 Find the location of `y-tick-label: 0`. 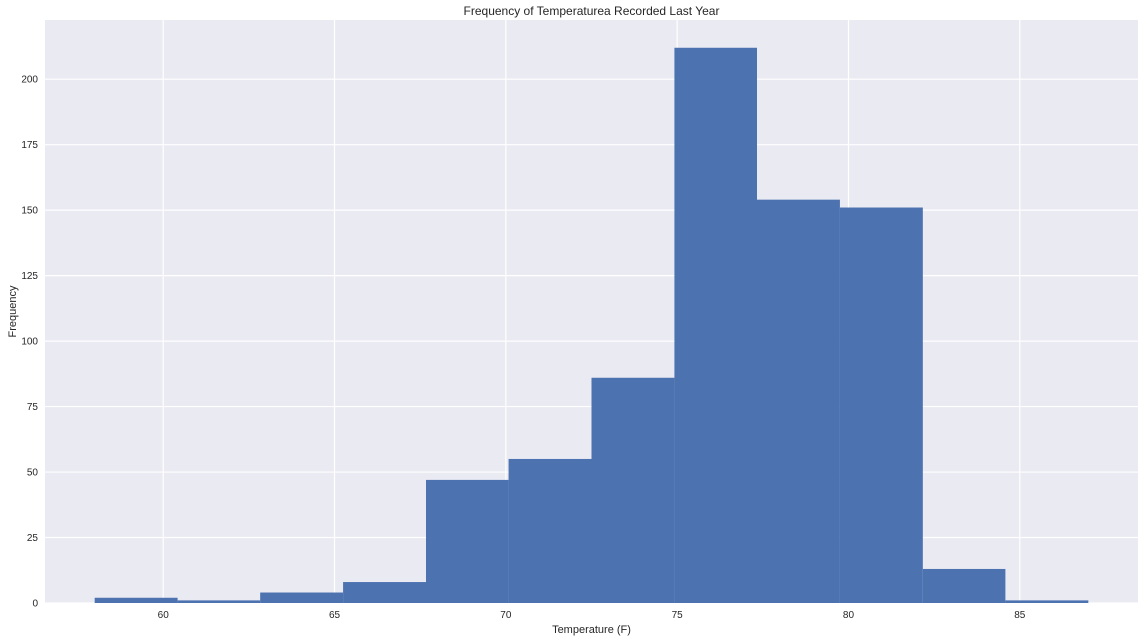

y-tick-label: 0 is located at coordinates (35, 604).